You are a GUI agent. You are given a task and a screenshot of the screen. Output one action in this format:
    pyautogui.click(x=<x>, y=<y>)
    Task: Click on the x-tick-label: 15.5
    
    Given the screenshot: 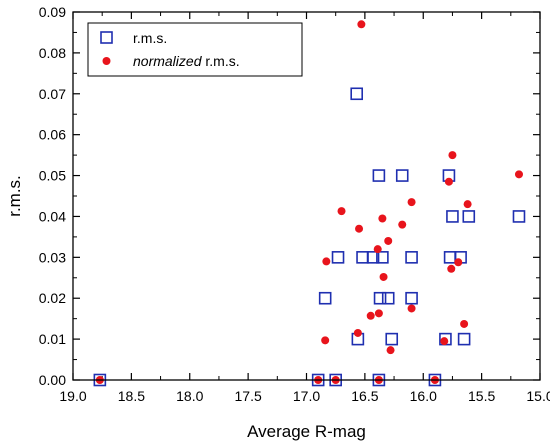 What is the action you would take?
    pyautogui.click(x=481, y=396)
    